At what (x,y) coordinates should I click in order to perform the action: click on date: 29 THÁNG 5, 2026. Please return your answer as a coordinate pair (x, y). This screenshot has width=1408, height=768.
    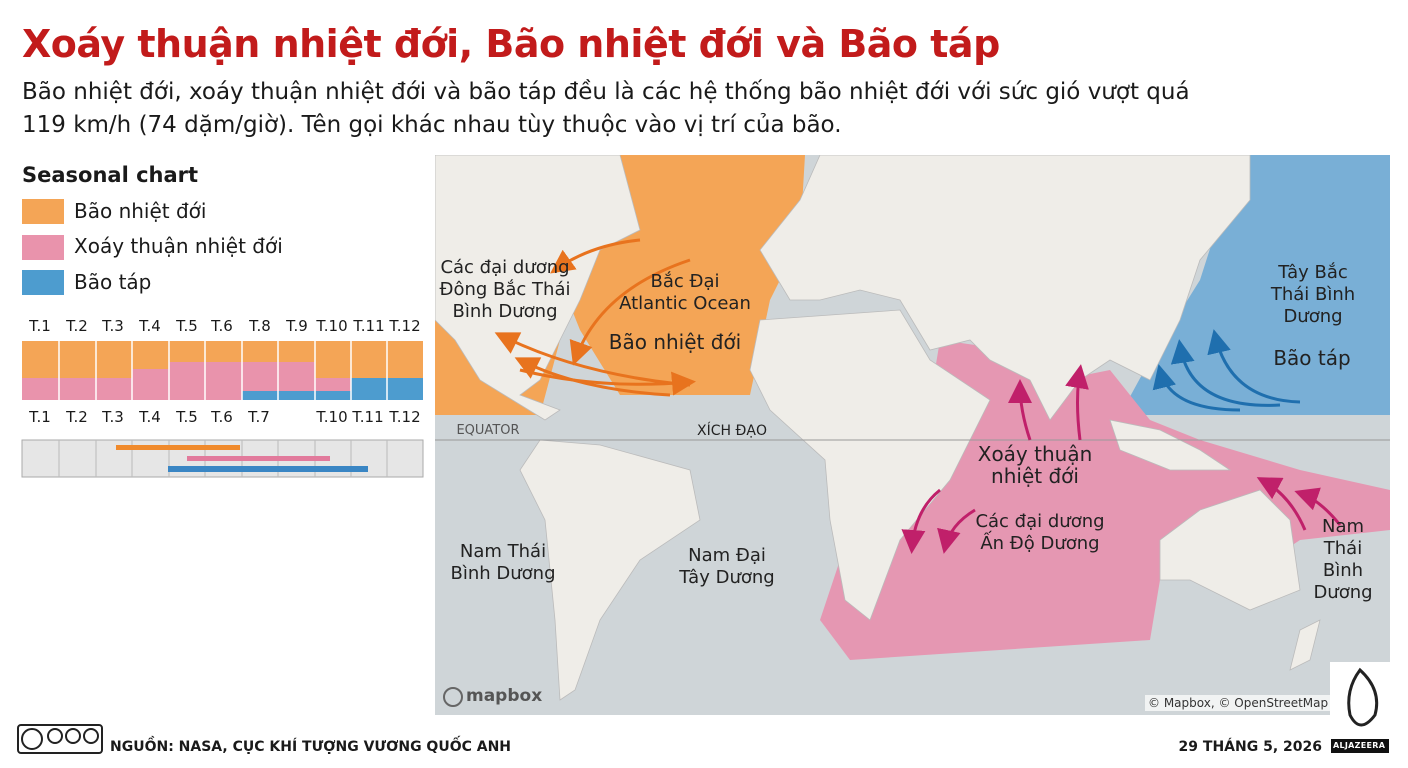
    Looking at the image, I should click on (1250, 747).